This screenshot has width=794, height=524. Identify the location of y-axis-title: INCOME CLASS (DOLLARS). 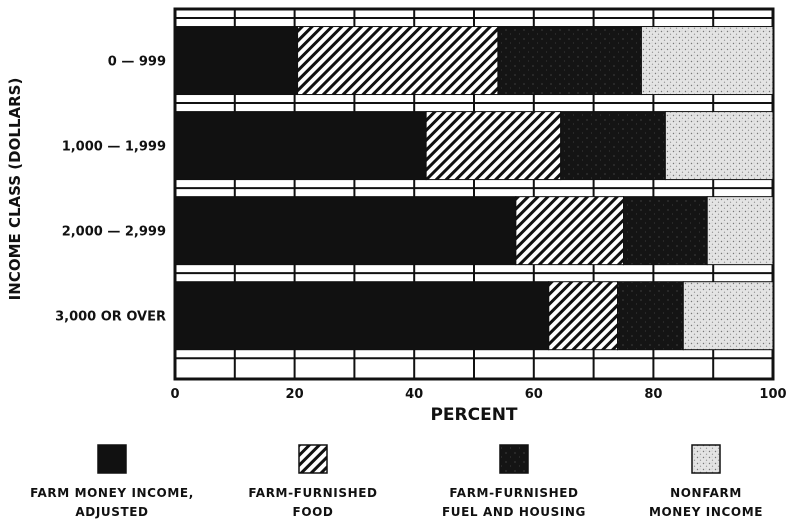
(15, 189).